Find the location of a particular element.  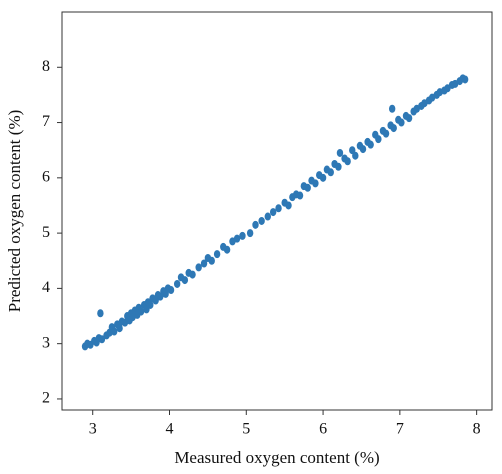

y-axis-title: Predicted oxygen content (%) is located at coordinates (14, 211).